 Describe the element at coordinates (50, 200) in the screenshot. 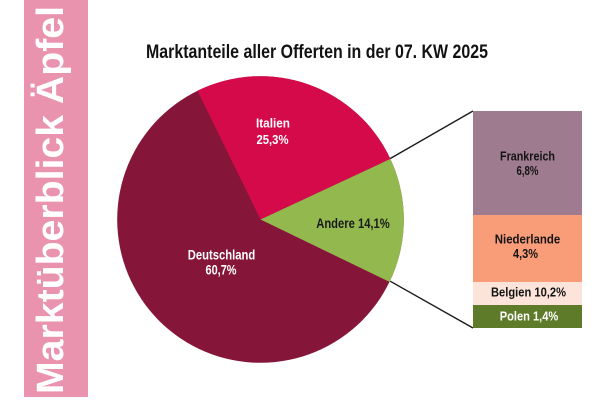

I see `svg-text: Marktüberblick Äpfel` at that location.